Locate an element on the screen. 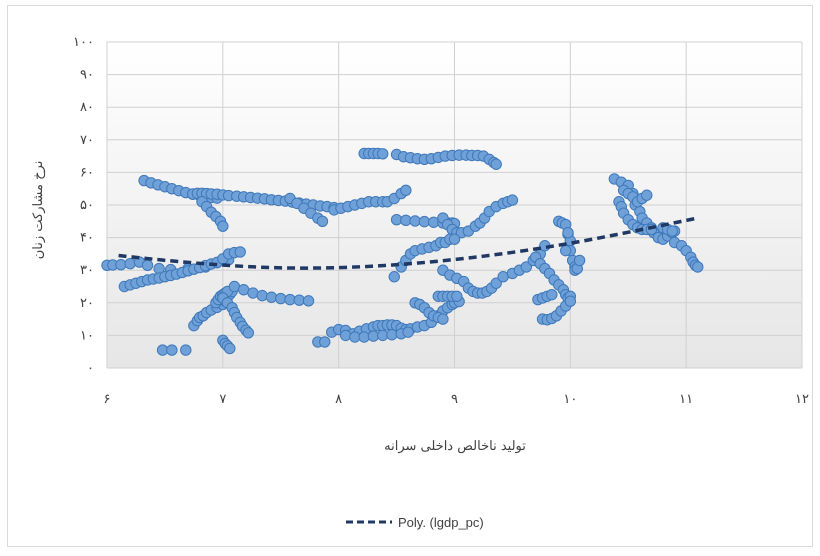 The image size is (820, 556). x-tick-label: ۷ is located at coordinates (222, 399).